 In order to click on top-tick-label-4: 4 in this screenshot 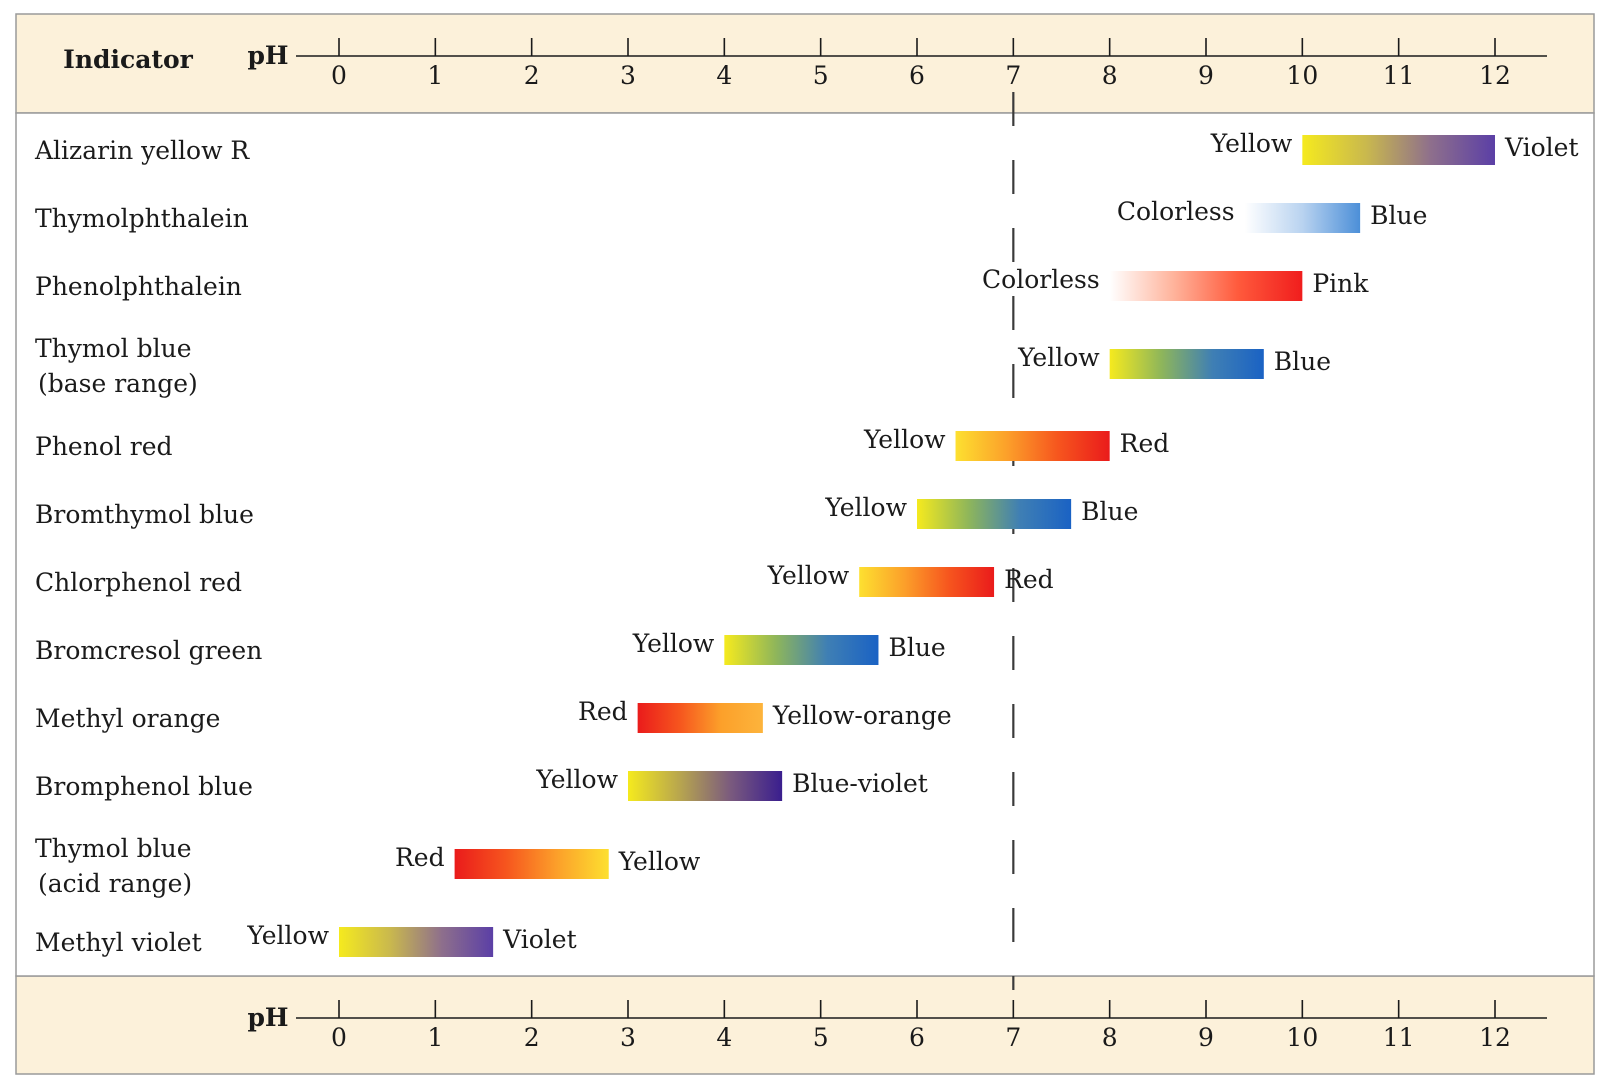, I will do `click(724, 75)`.